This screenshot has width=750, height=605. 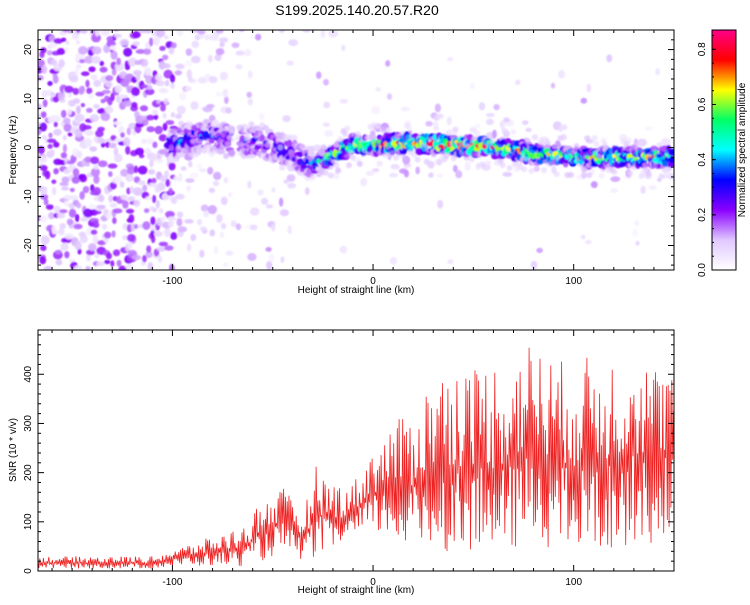 I want to click on colorbar-tick-label: 0.6, so click(x=702, y=104).